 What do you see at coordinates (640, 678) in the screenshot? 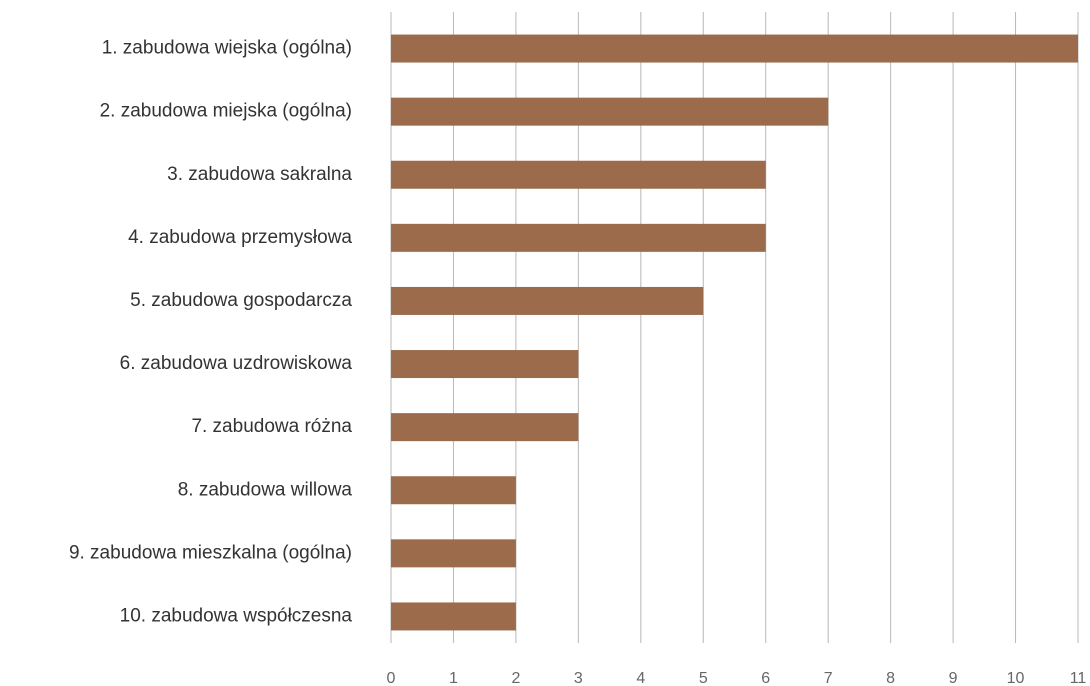
I see `x-tick-label: 4` at bounding box center [640, 678].